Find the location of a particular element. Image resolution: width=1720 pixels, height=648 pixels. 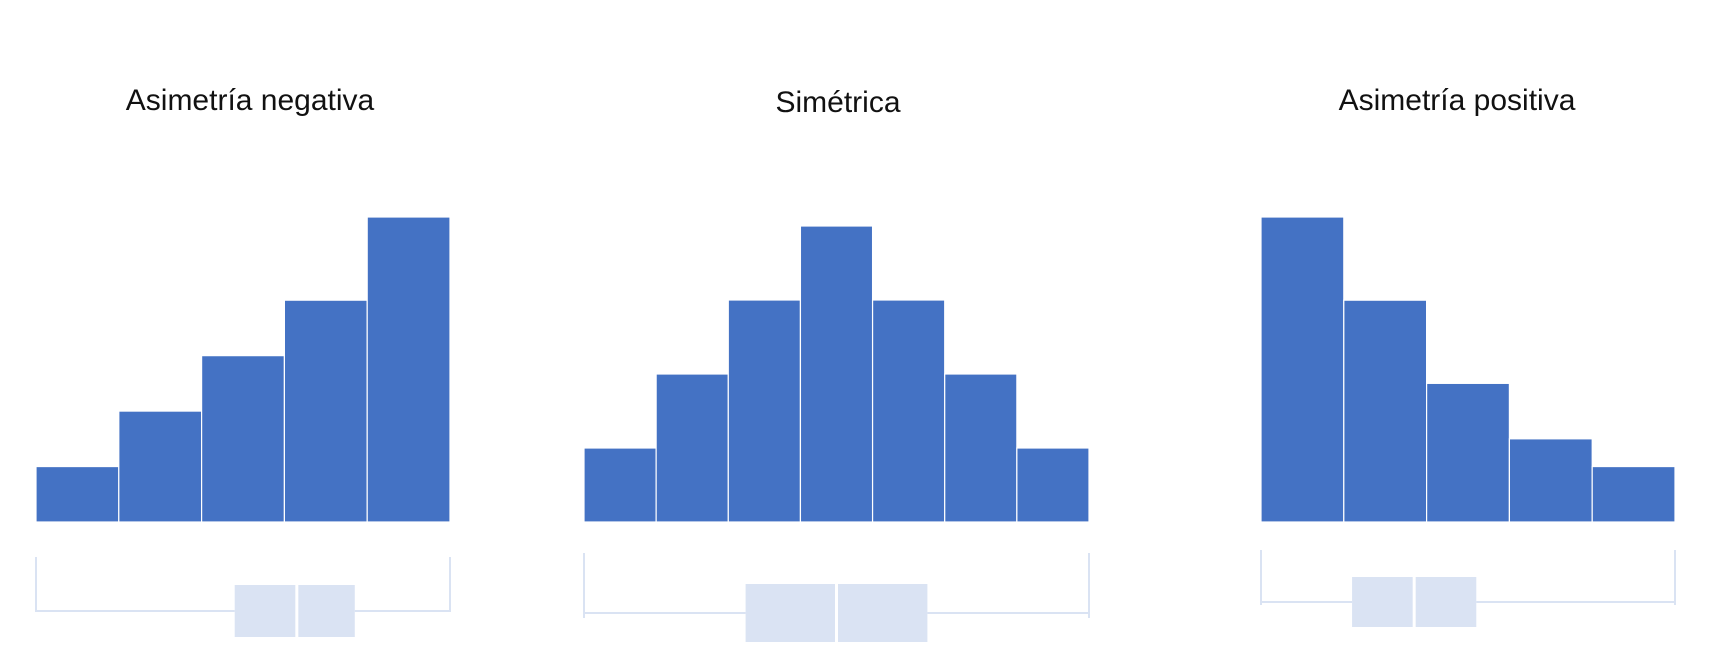

boxplot-positive is located at coordinates (1468, 588).